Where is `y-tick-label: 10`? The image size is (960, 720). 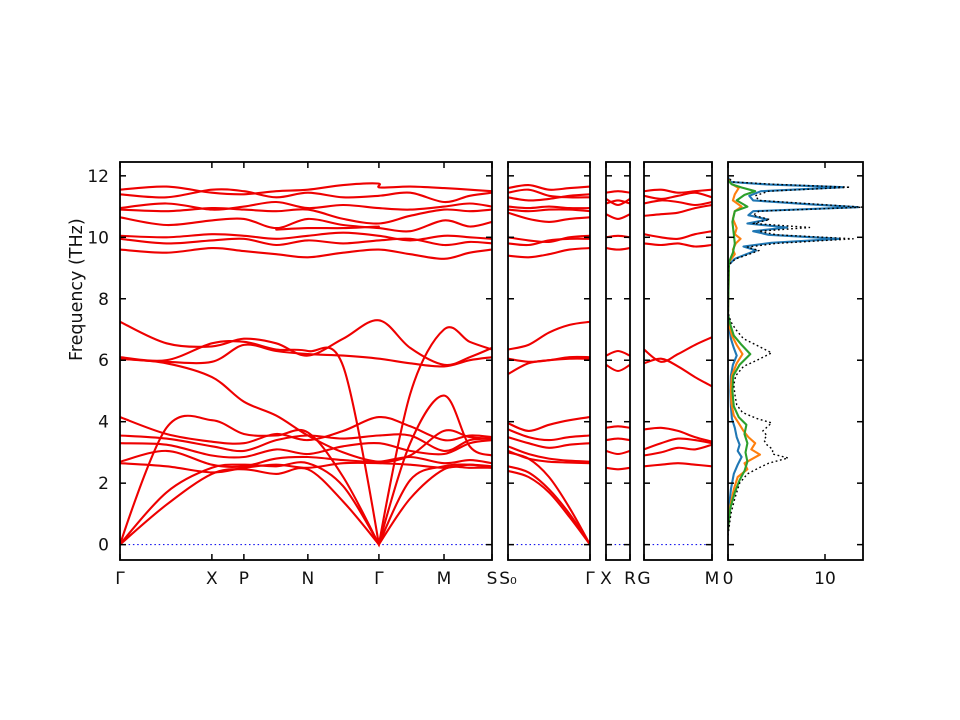
y-tick-label: 10 is located at coordinates (98, 238).